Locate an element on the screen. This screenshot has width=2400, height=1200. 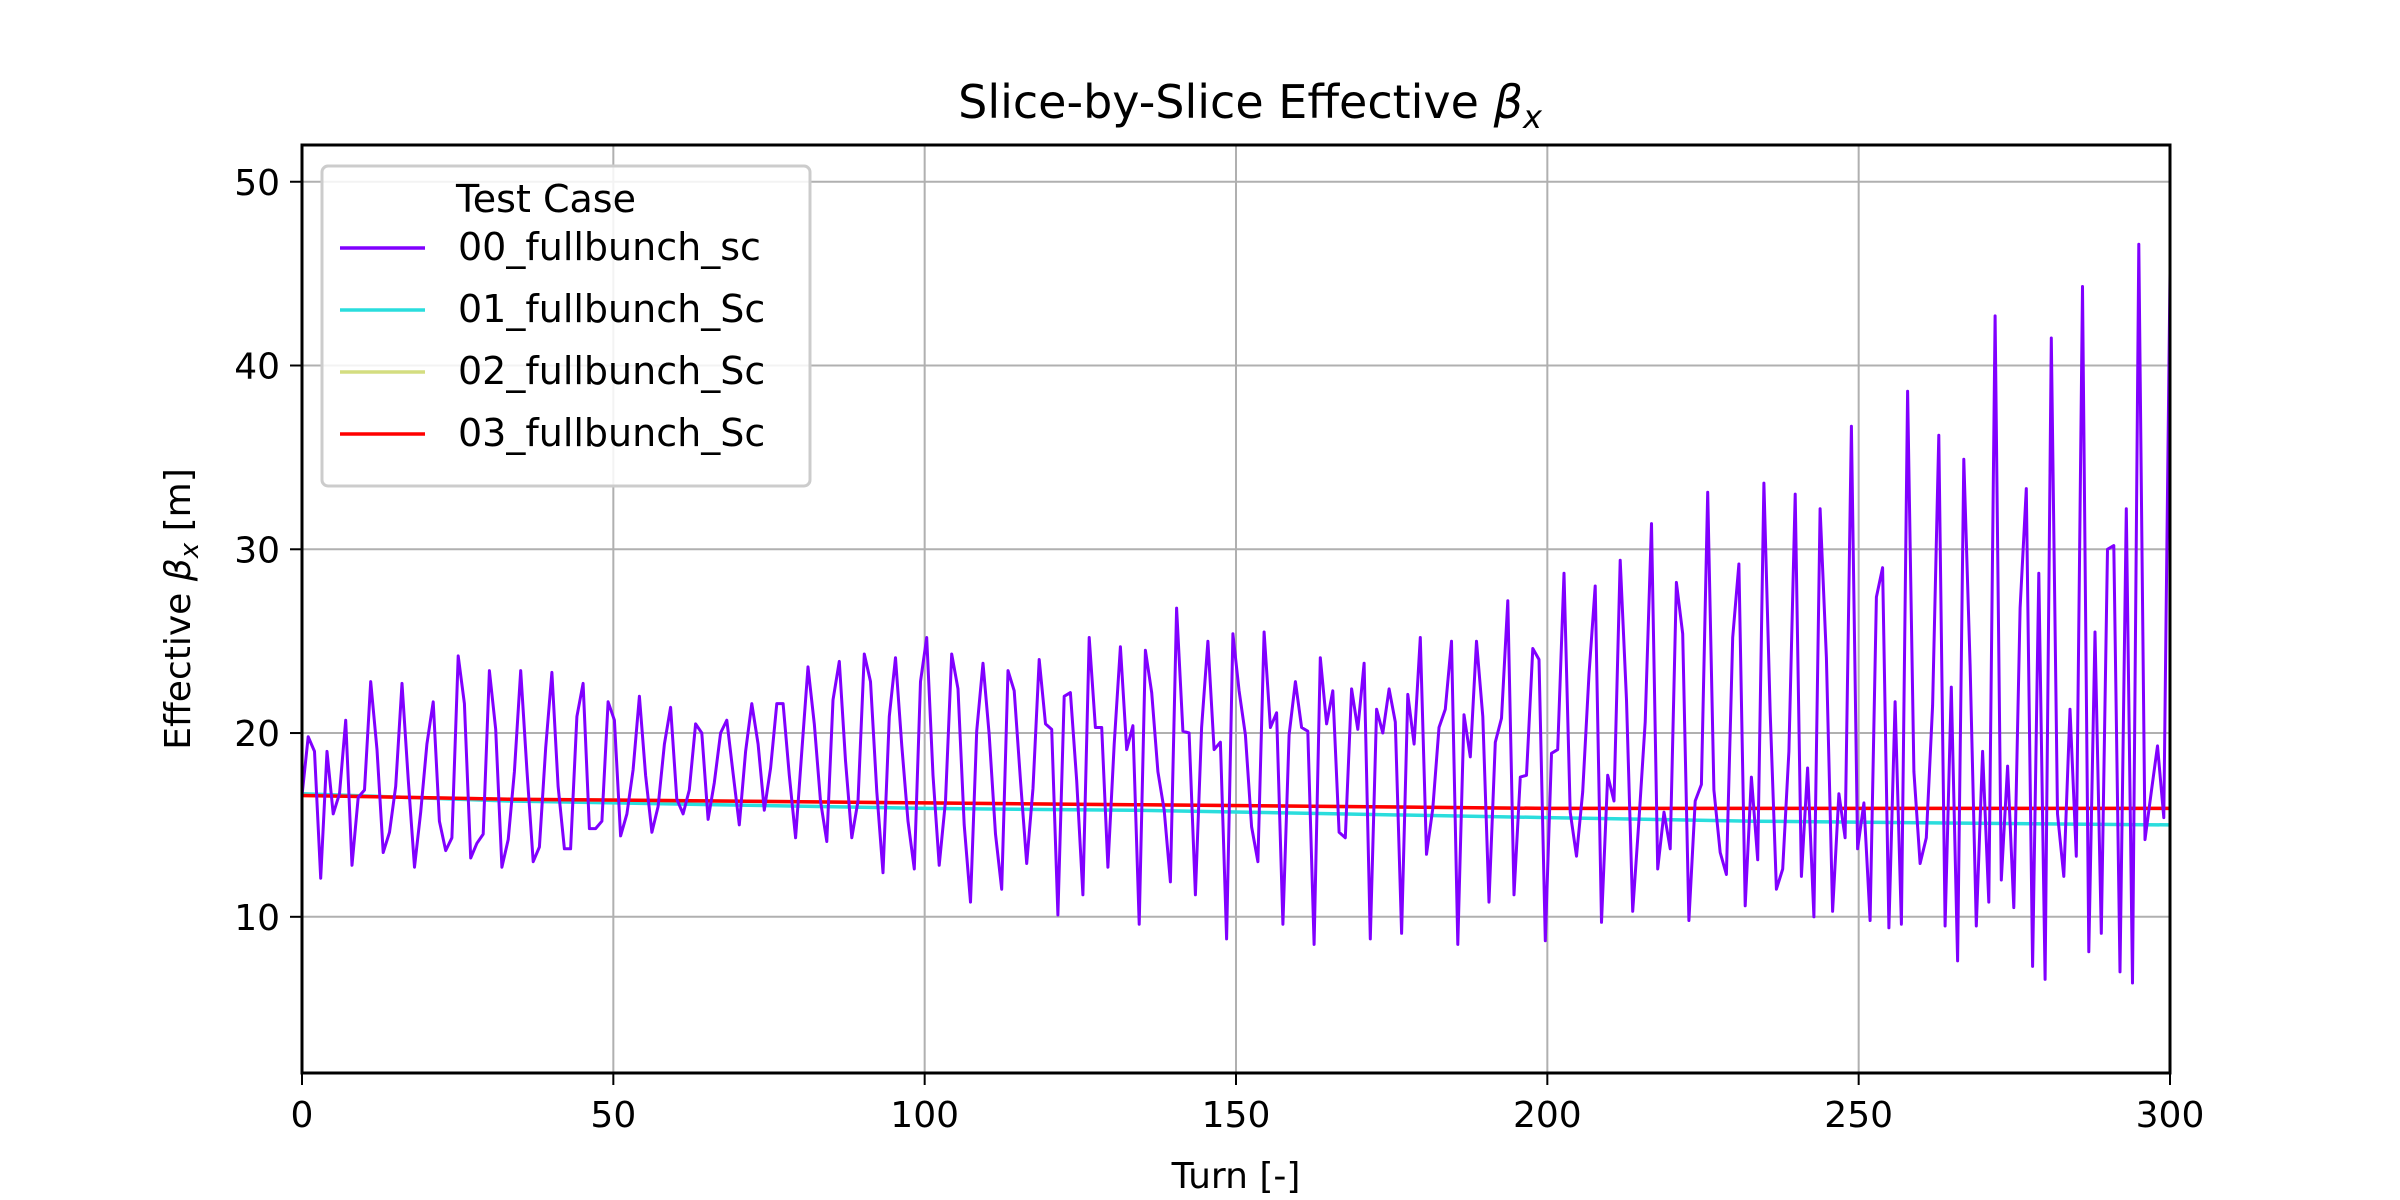
legend-entry: 01_fullbunch_Sc is located at coordinates (611, 309).